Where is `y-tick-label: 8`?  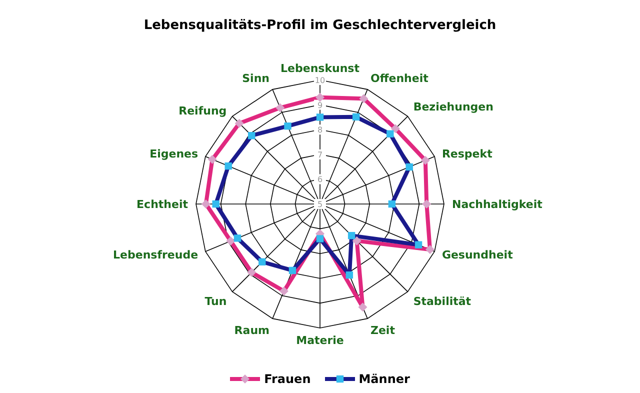 y-tick-label: 8 is located at coordinates (320, 130).